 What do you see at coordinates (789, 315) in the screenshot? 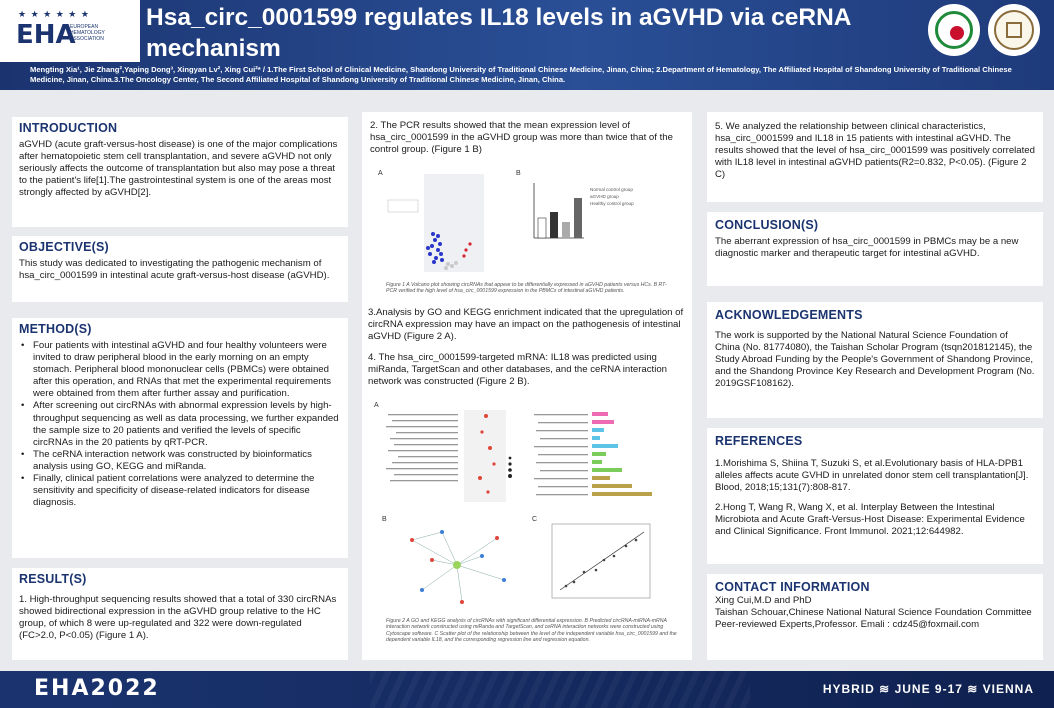
I see `acknowledgements-heading: ACKNOWLEDGEMENTS` at bounding box center [789, 315].